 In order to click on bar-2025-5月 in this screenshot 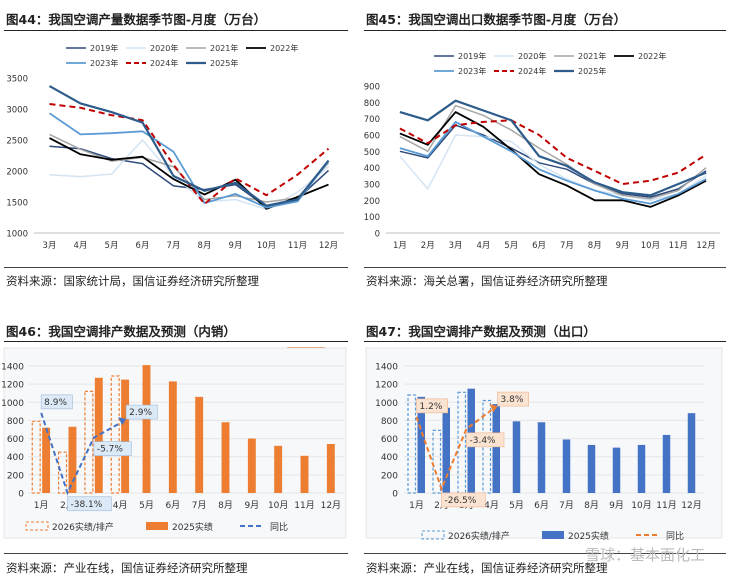, I will do `click(516, 457)`.